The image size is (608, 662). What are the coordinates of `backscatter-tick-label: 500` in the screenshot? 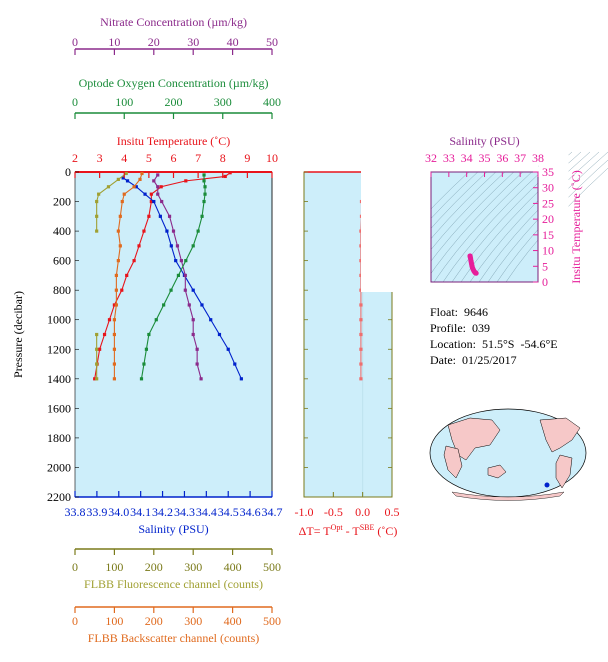 It's located at (272, 621).